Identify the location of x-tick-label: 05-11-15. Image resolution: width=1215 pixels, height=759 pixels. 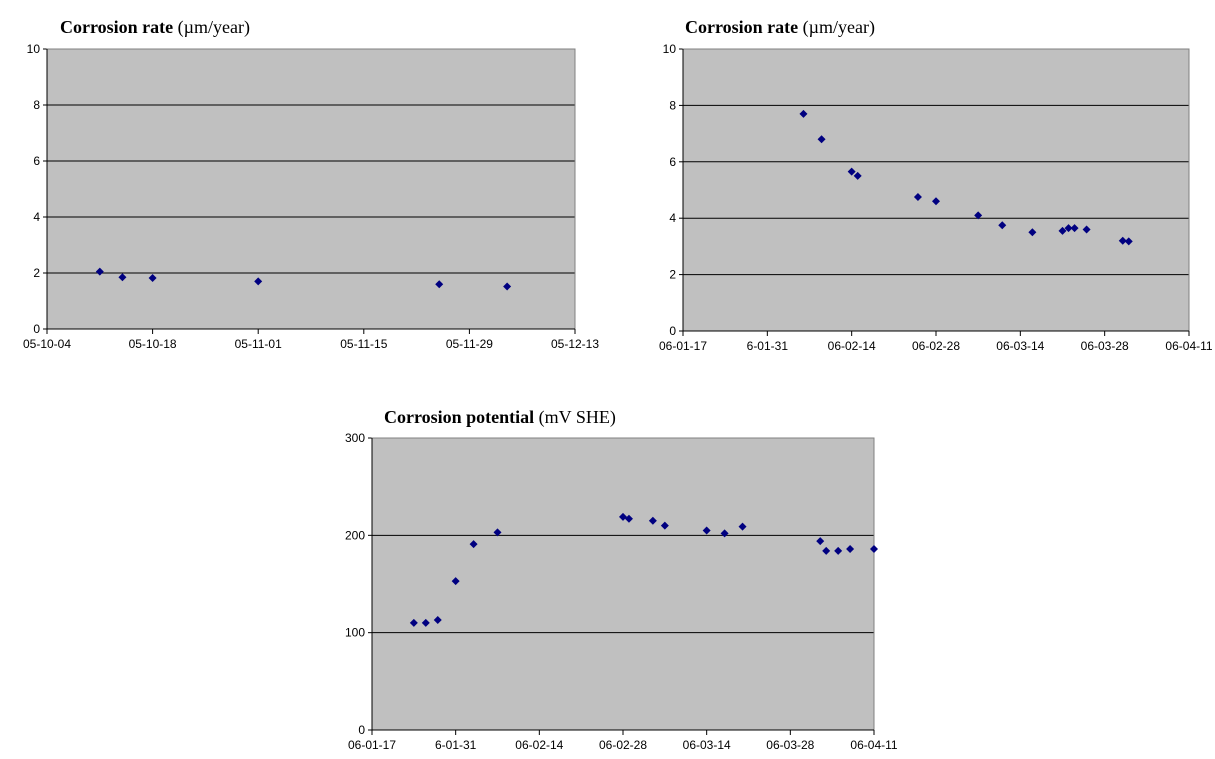
(363, 344).